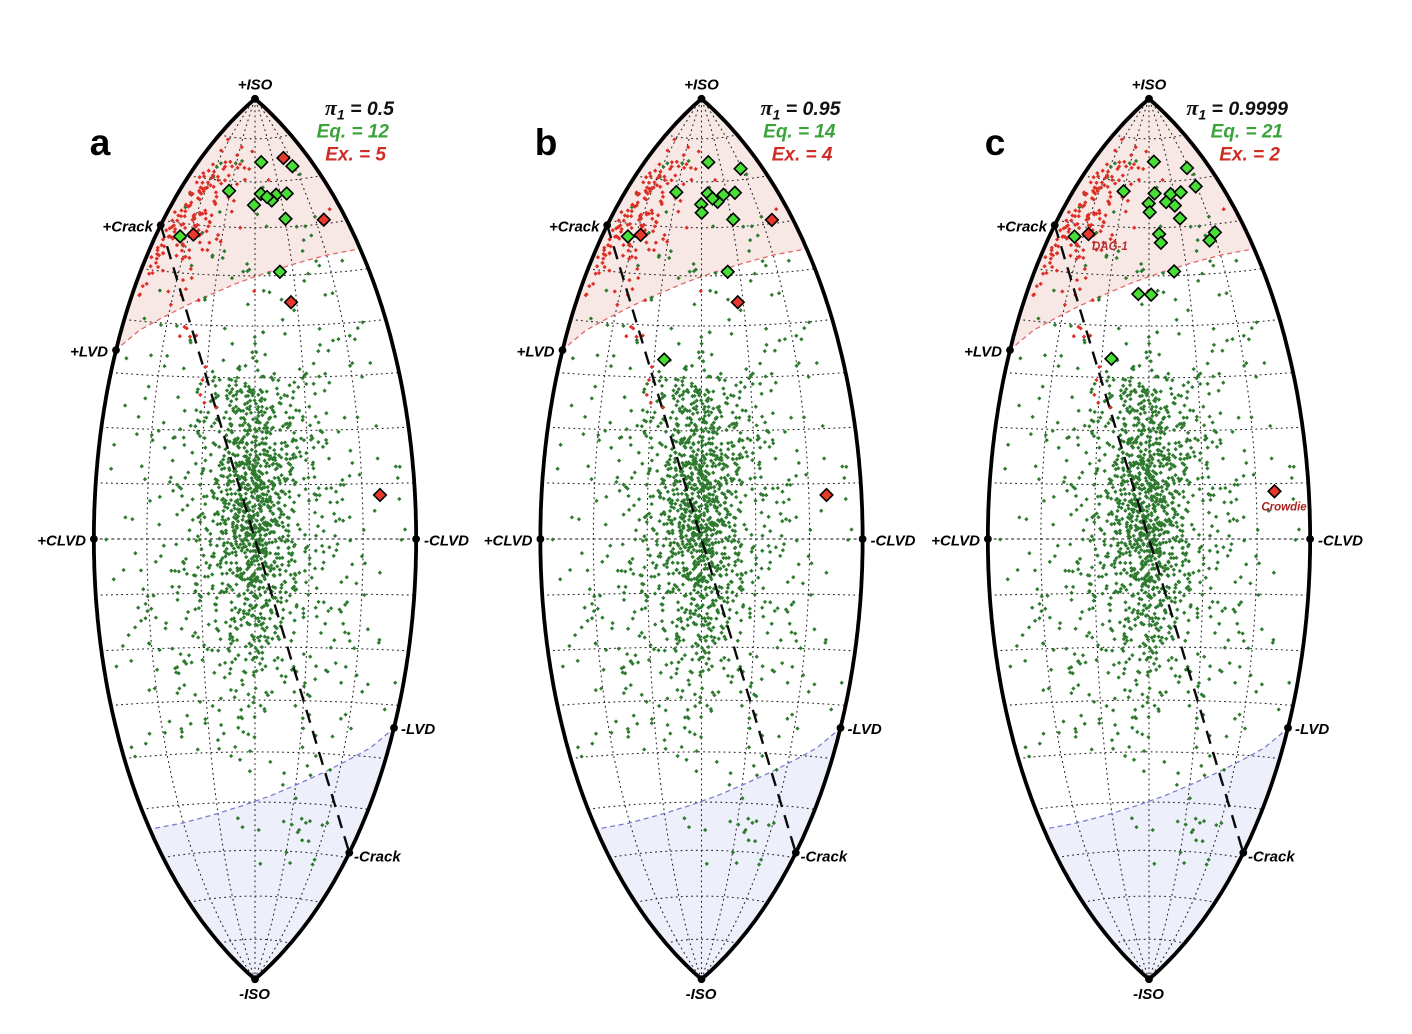 The height and width of the screenshot is (1034, 1412). I want to click on svg-text: π1 = 0.5, so click(360, 109).